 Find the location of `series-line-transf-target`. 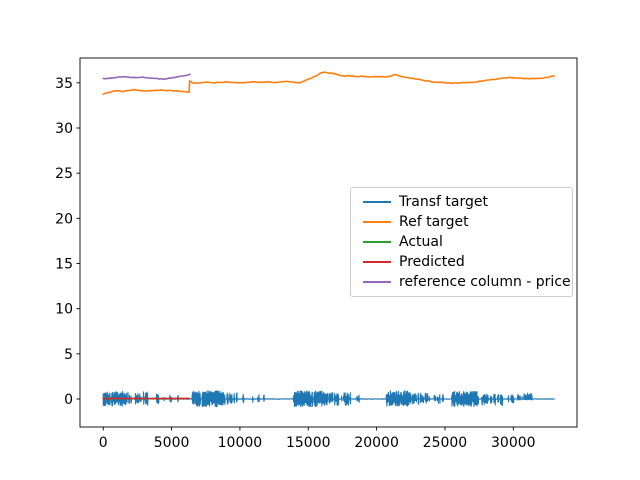

series-line-transf-target is located at coordinates (328, 399).